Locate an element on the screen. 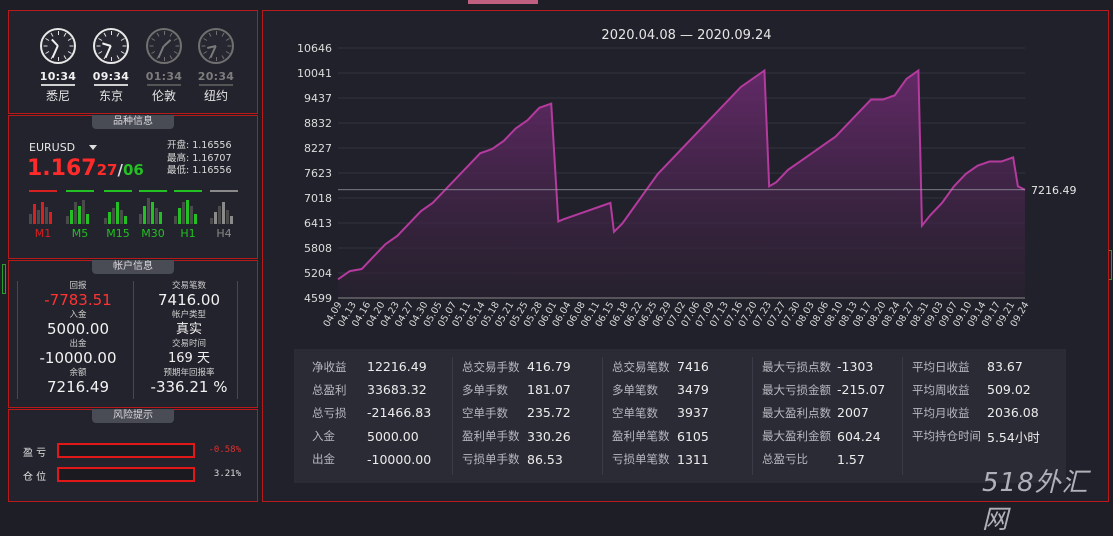  chart-title: 2020.04.08 — 2020.09.24 is located at coordinates (686, 35).